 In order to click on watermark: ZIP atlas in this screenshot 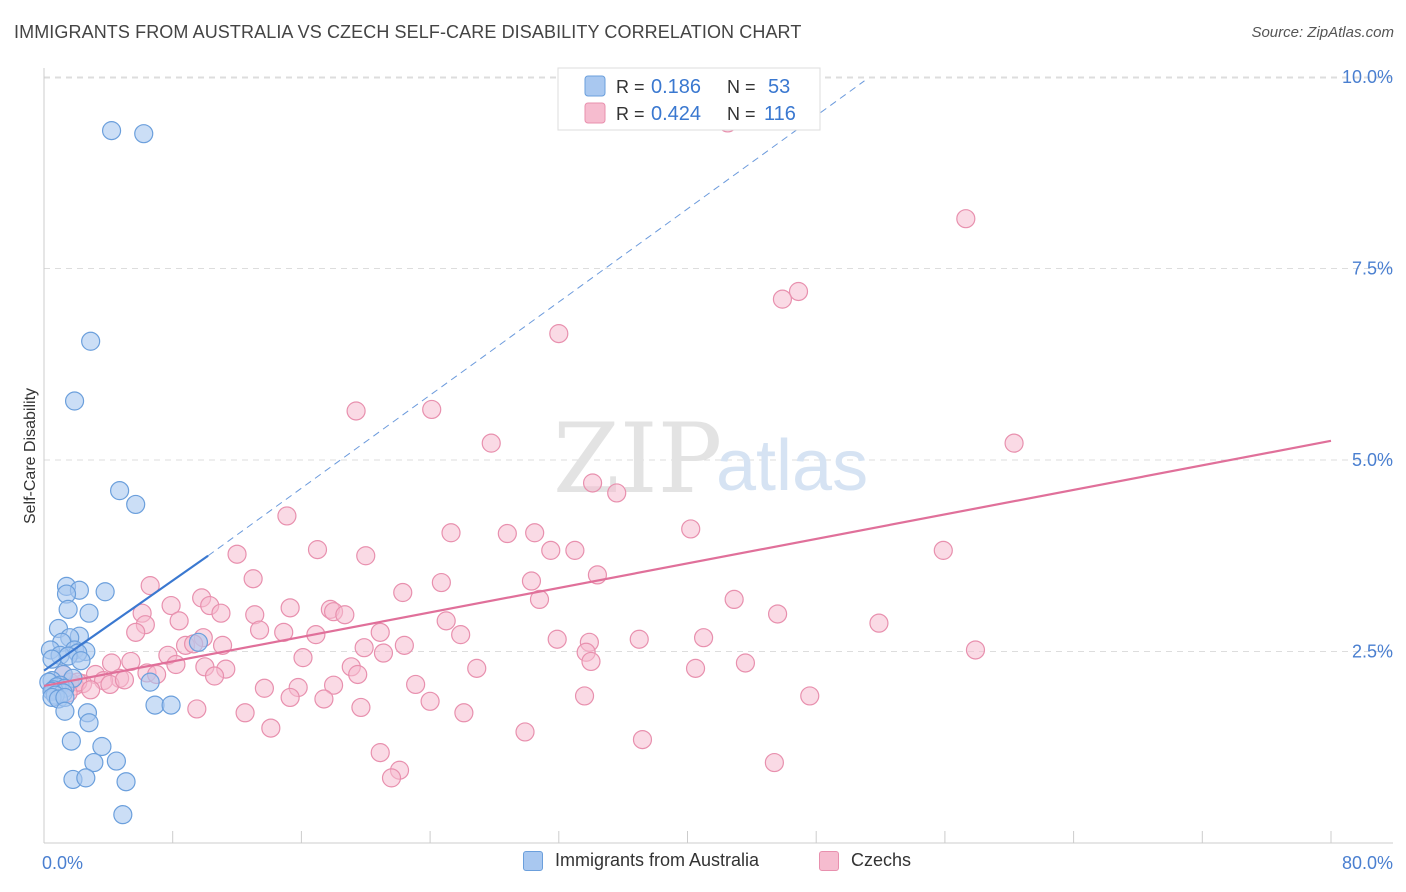, I will do `click(710, 459)`.